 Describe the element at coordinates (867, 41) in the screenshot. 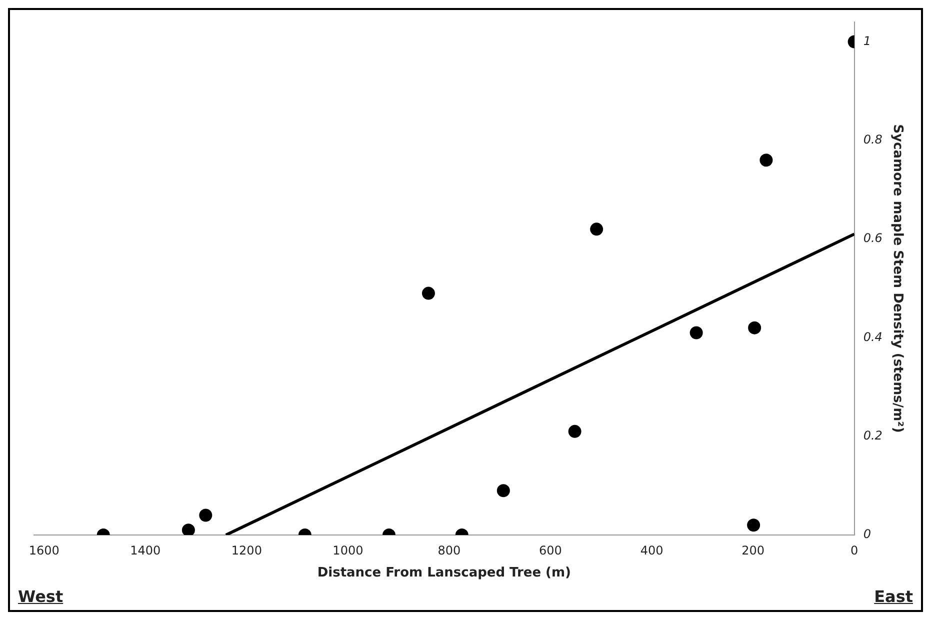

I see `y-tick-label: 1` at that location.